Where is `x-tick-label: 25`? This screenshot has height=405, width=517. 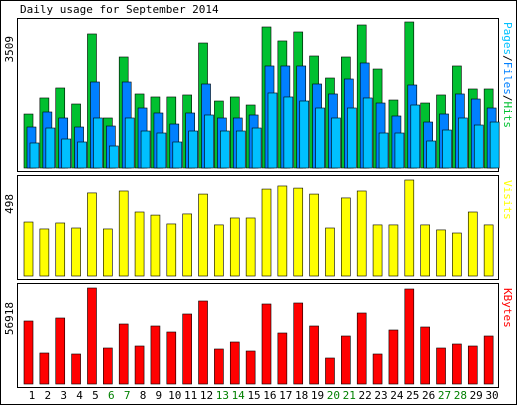
x-tick-label: 25 is located at coordinates (412, 395).